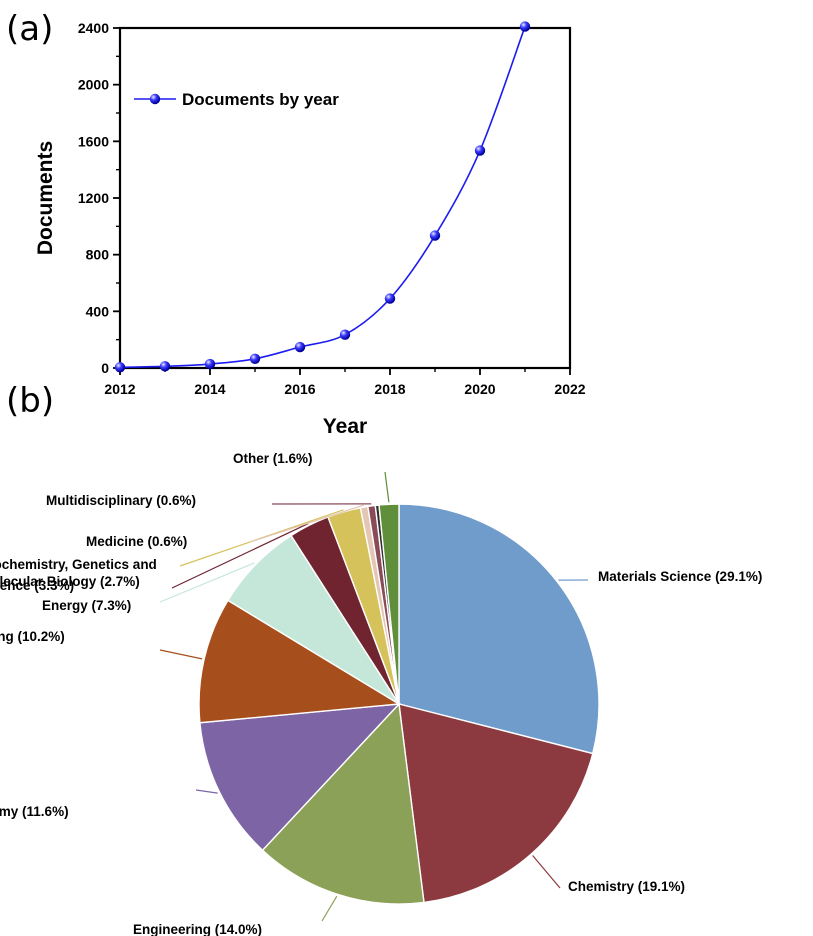 This screenshot has width=813, height=936. I want to click on pie-label: Other (1.6%), so click(273, 458).